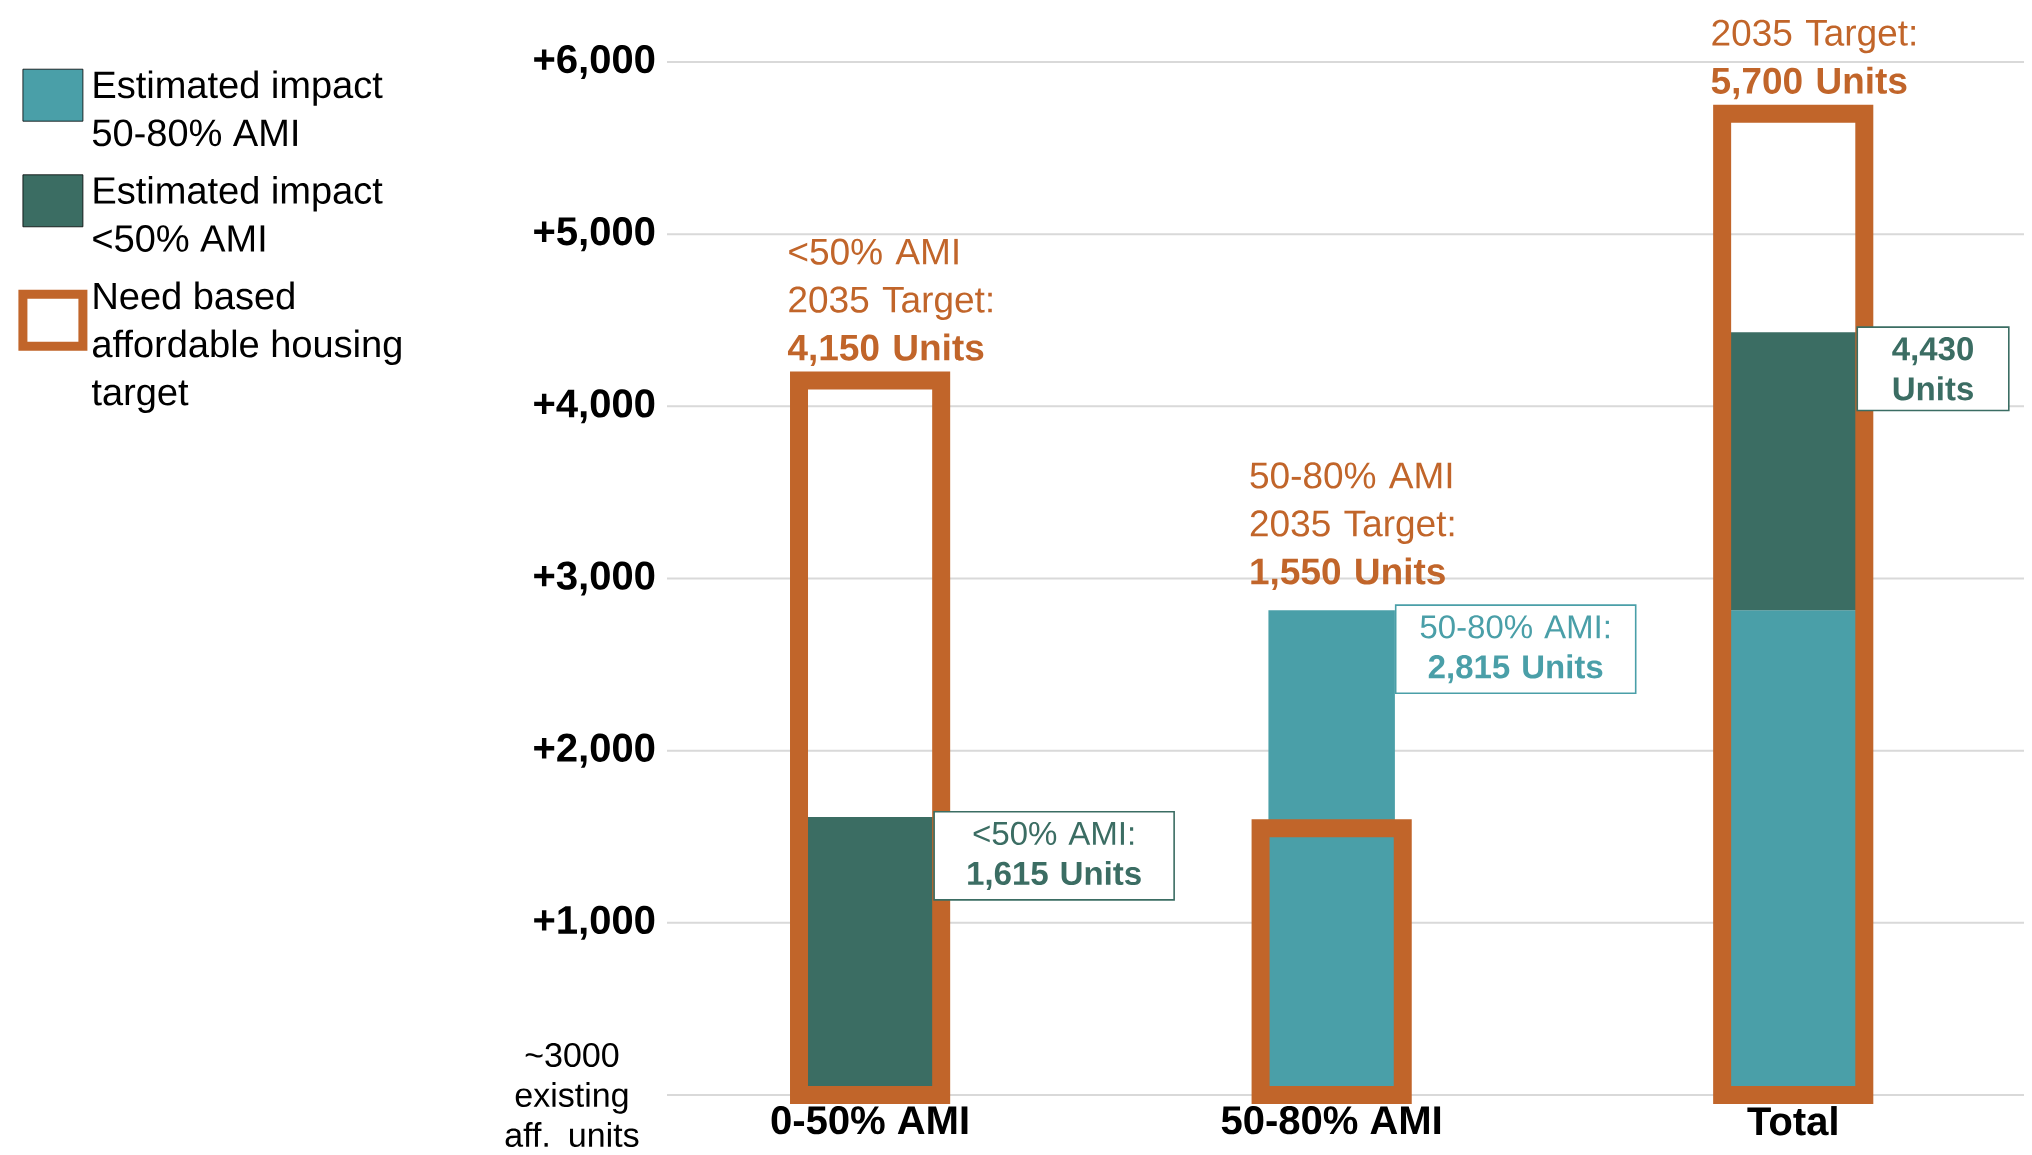  Describe the element at coordinates (237, 108) in the screenshot. I see `legend-label: Estimated impact 50-80% AMI` at that location.